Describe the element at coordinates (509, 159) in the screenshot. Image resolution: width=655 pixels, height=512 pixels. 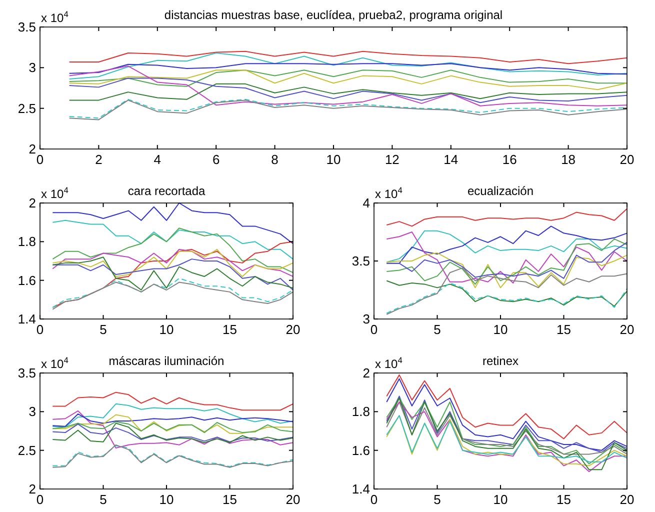
I see `x-tick-label: 16` at that location.